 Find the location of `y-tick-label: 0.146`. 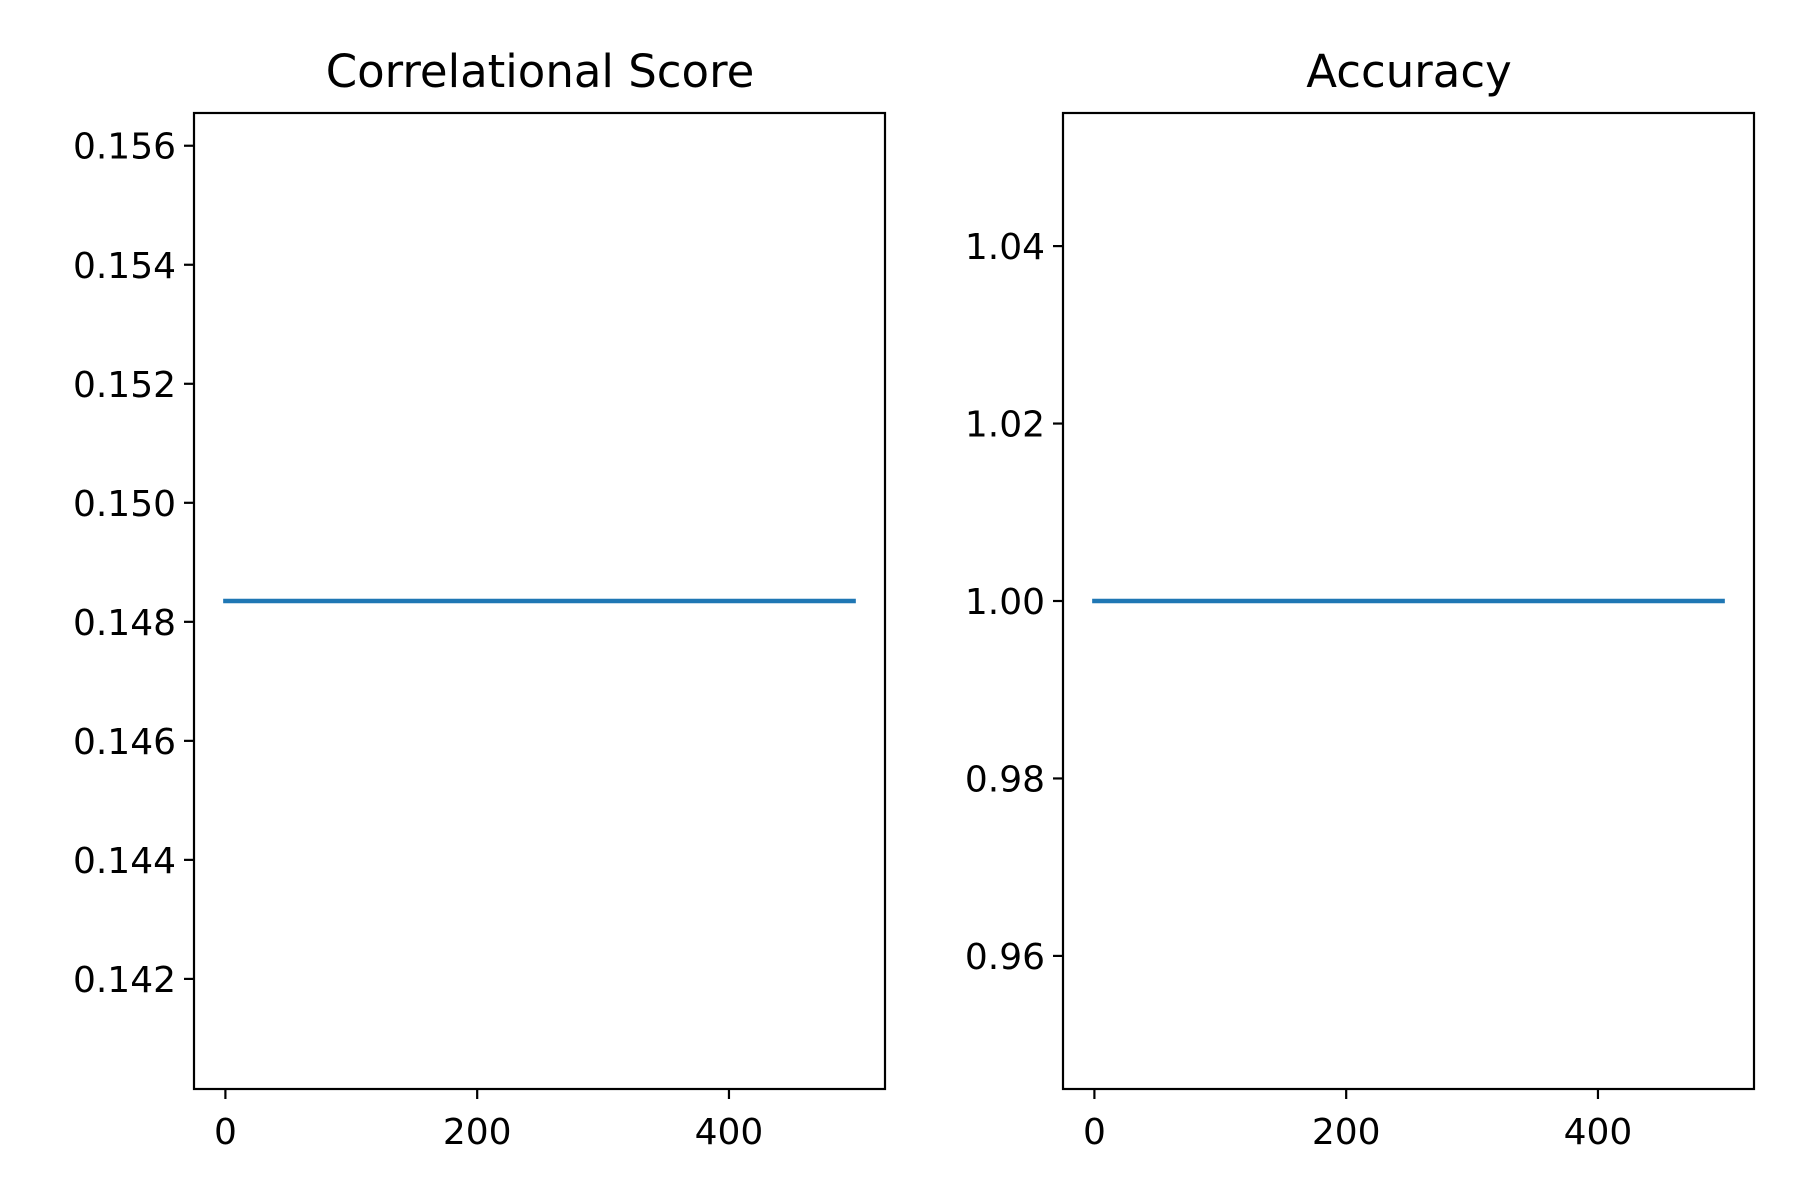

y-tick-label: 0.146 is located at coordinates (124, 742).